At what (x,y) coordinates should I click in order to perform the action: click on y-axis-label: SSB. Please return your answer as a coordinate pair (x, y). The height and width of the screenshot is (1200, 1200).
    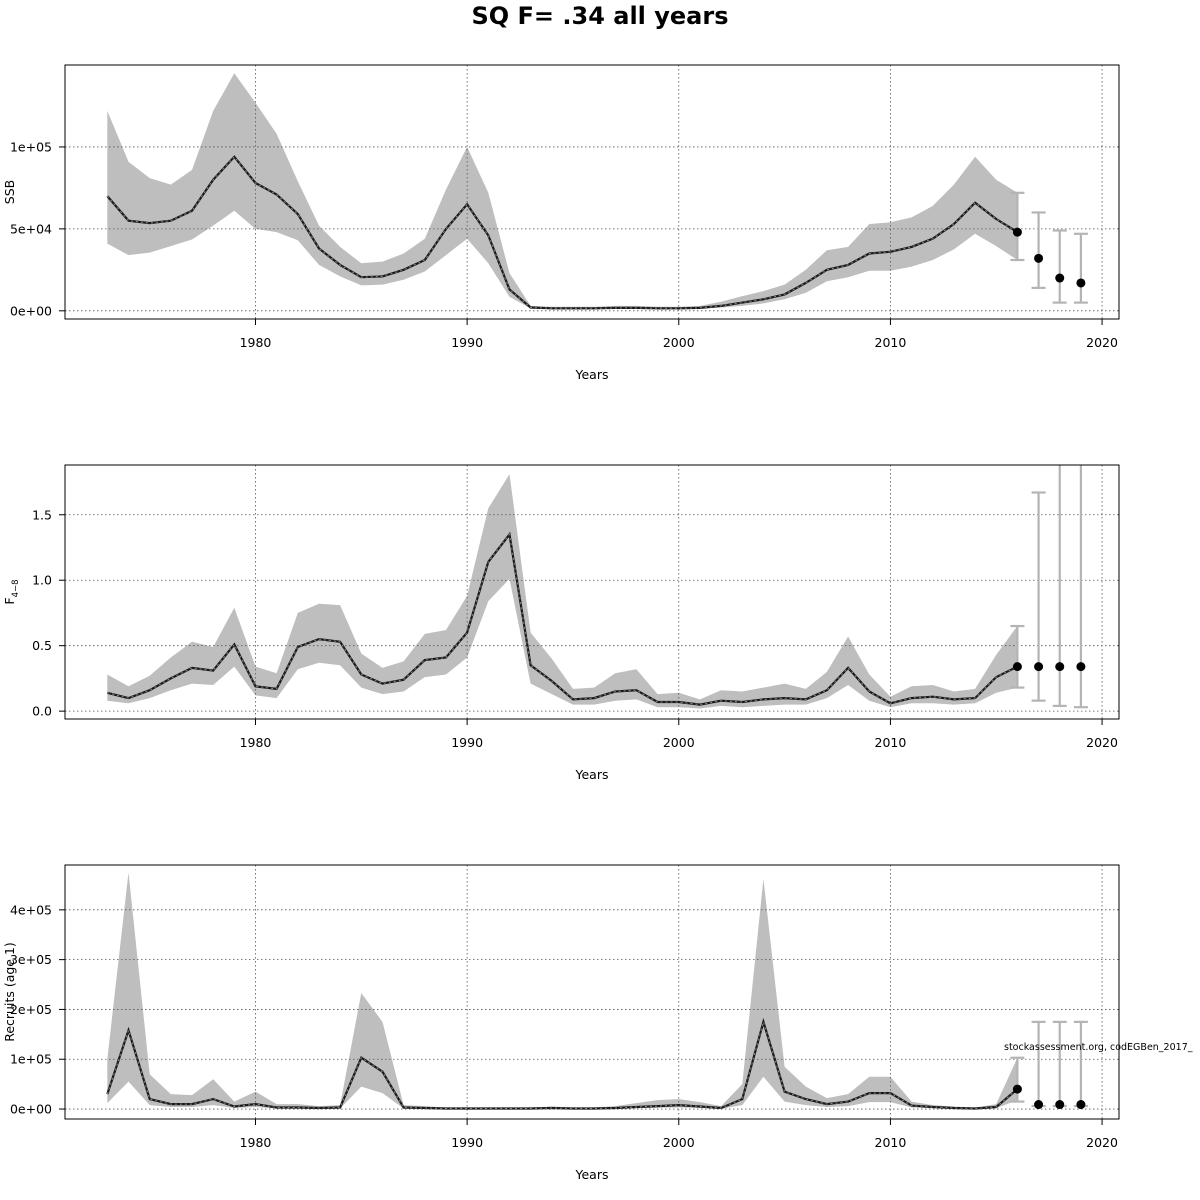
    Looking at the image, I should click on (9, 192).